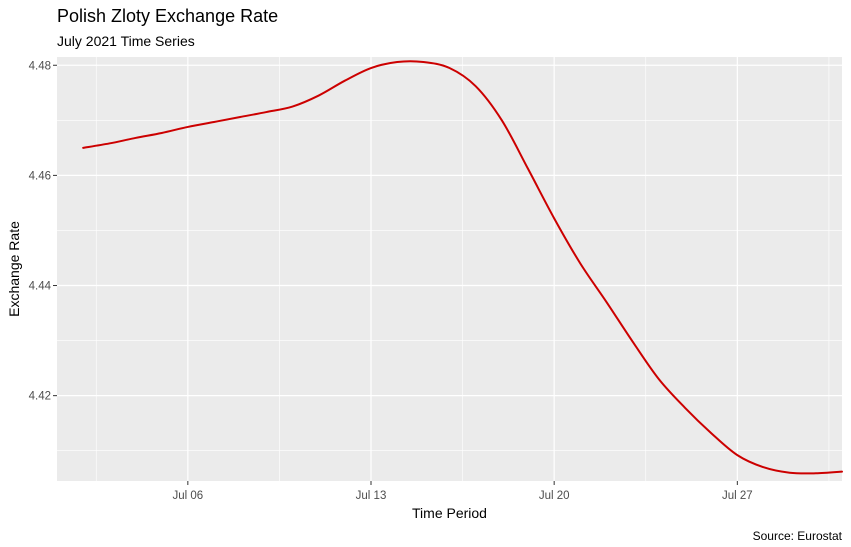  What do you see at coordinates (14, 269) in the screenshot?
I see `y-axis-title: Exchange Rate` at bounding box center [14, 269].